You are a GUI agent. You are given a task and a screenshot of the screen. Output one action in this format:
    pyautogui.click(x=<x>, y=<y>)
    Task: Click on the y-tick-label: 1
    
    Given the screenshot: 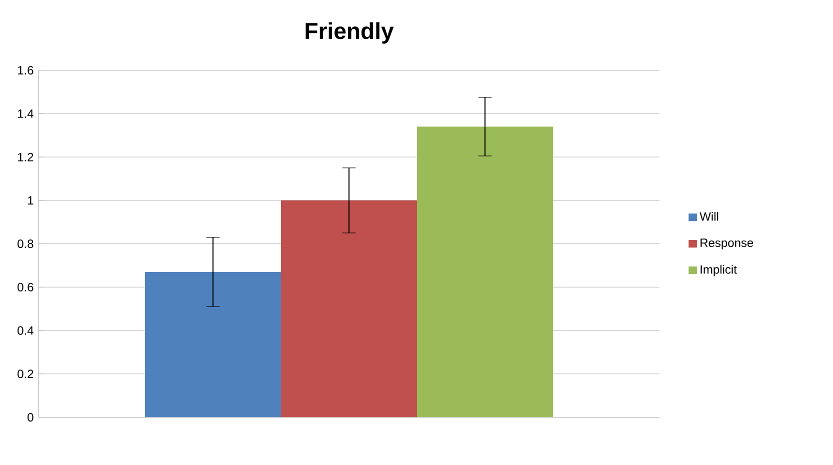 What is the action you would take?
    pyautogui.click(x=31, y=200)
    